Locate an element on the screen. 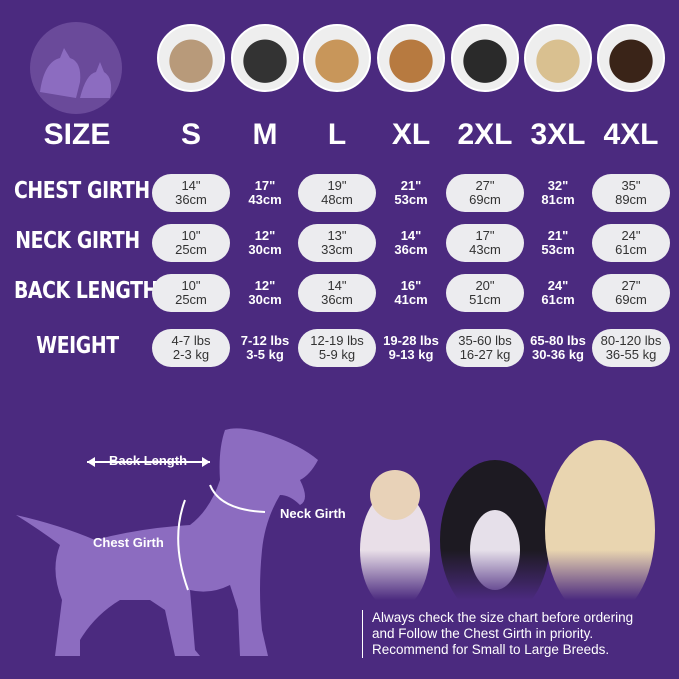 Image resolution: width=679 pixels, height=679 pixels. imperial-value: 35-60 lbs is located at coordinates (485, 340).